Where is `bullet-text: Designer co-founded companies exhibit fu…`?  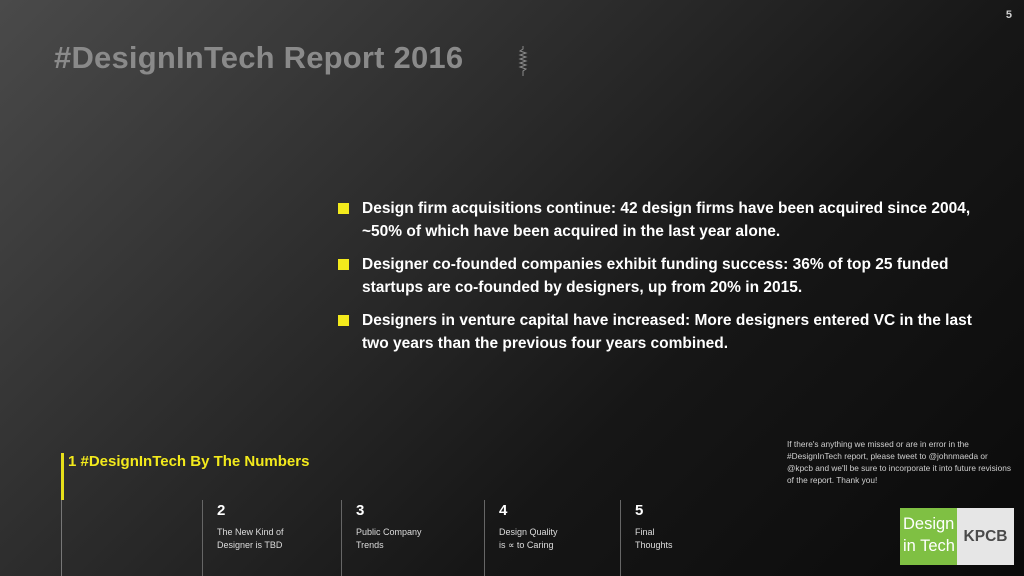 bullet-text: Designer co-founded companies exhibit fu… is located at coordinates (655, 276).